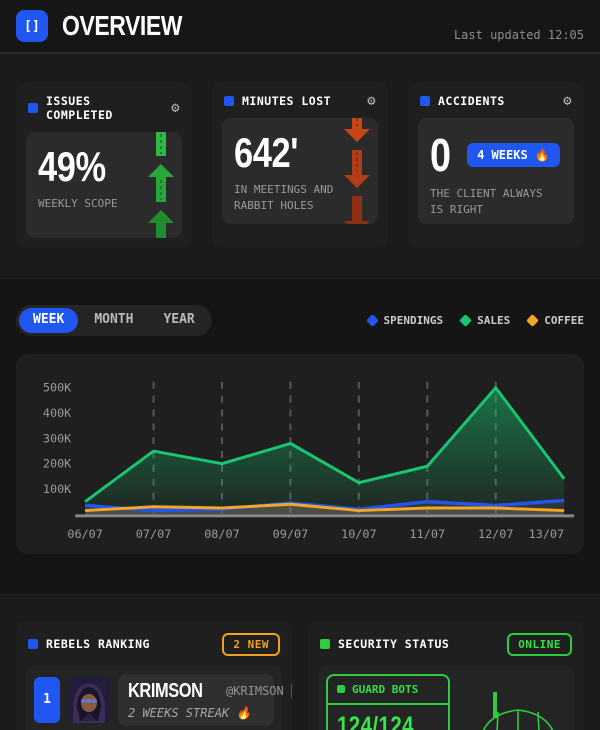  What do you see at coordinates (357, 171) in the screenshot?
I see `trend-down-arrows-icon` at bounding box center [357, 171].